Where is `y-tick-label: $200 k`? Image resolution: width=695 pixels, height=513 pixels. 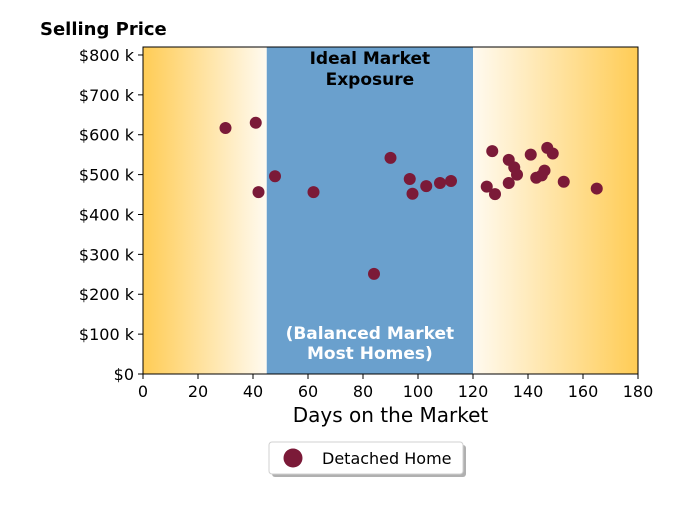
y-tick-label: $200 k is located at coordinates (107, 294).